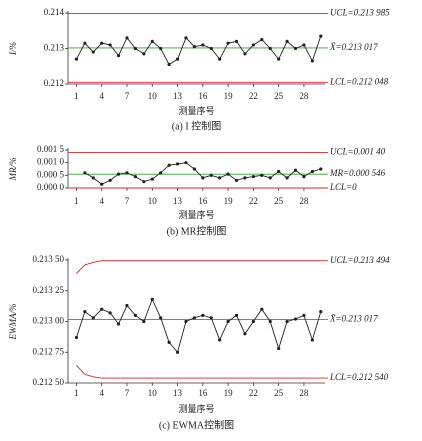  What do you see at coordinates (229, 393) in the screenshot?
I see `x-tick-label: 19` at bounding box center [229, 393].